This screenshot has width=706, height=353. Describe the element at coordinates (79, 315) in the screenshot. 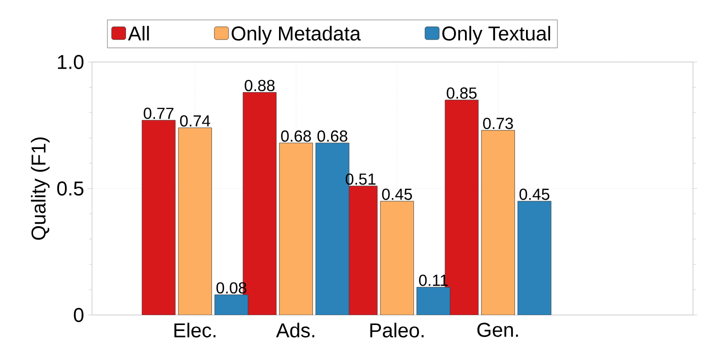

I see `y-tick-label: 0` at that location.